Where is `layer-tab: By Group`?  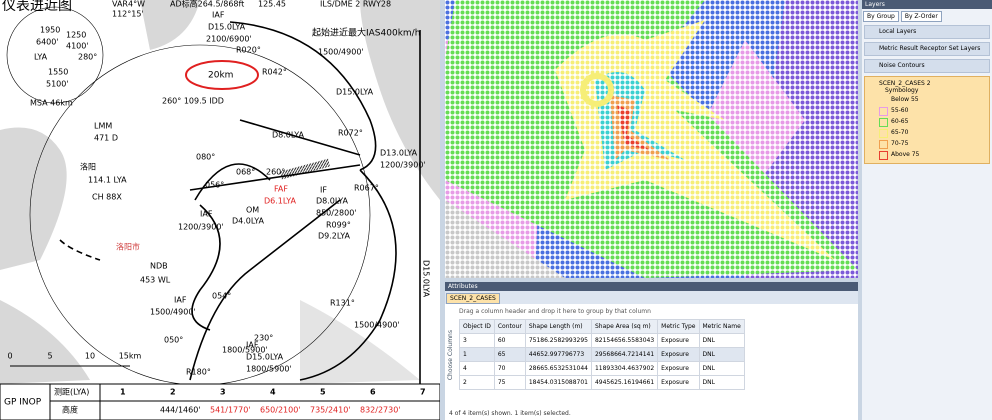 layer-tab: By Group is located at coordinates (881, 16).